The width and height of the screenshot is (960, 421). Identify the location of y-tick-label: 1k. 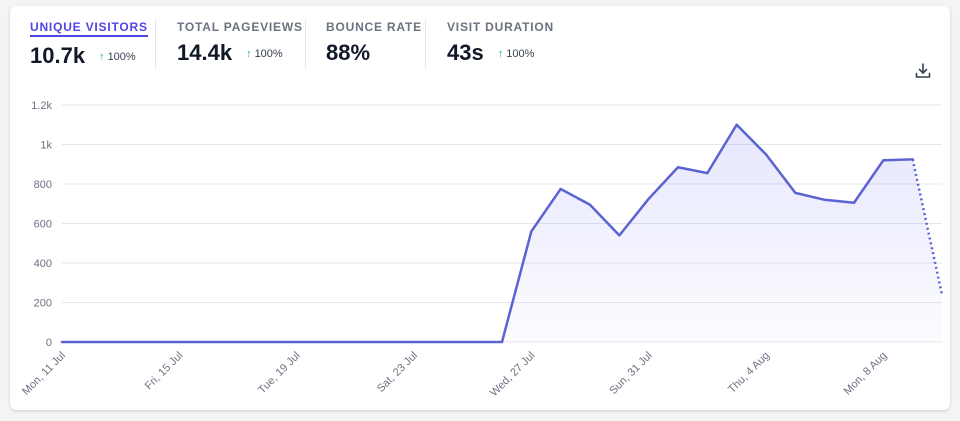
(46, 146).